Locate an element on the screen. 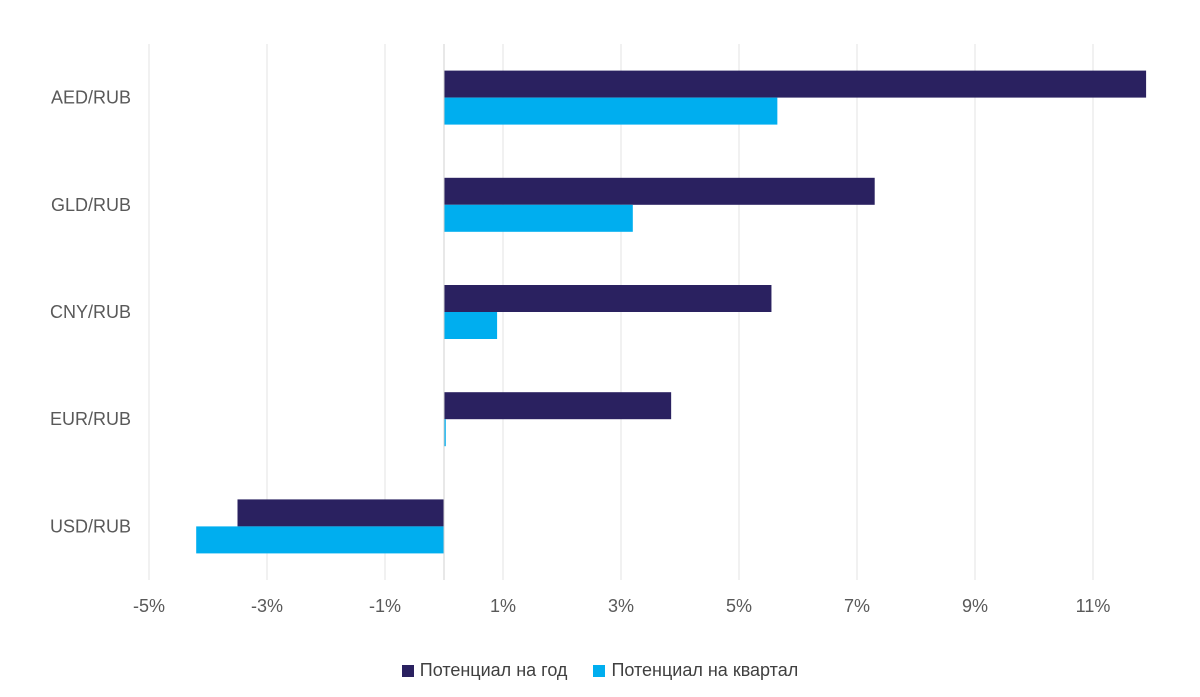 Image resolution: width=1200 pixels, height=697 pixels. category-label: GLD/RUB is located at coordinates (91, 205).